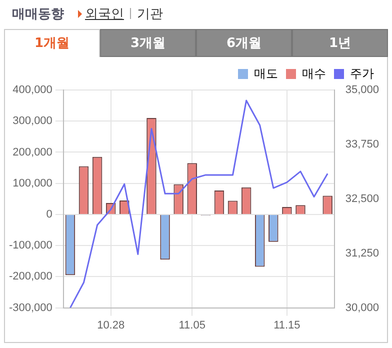 The image size is (392, 348). What do you see at coordinates (32, 121) in the screenshot?
I see `y-tick-label: 300,000` at bounding box center [32, 121].